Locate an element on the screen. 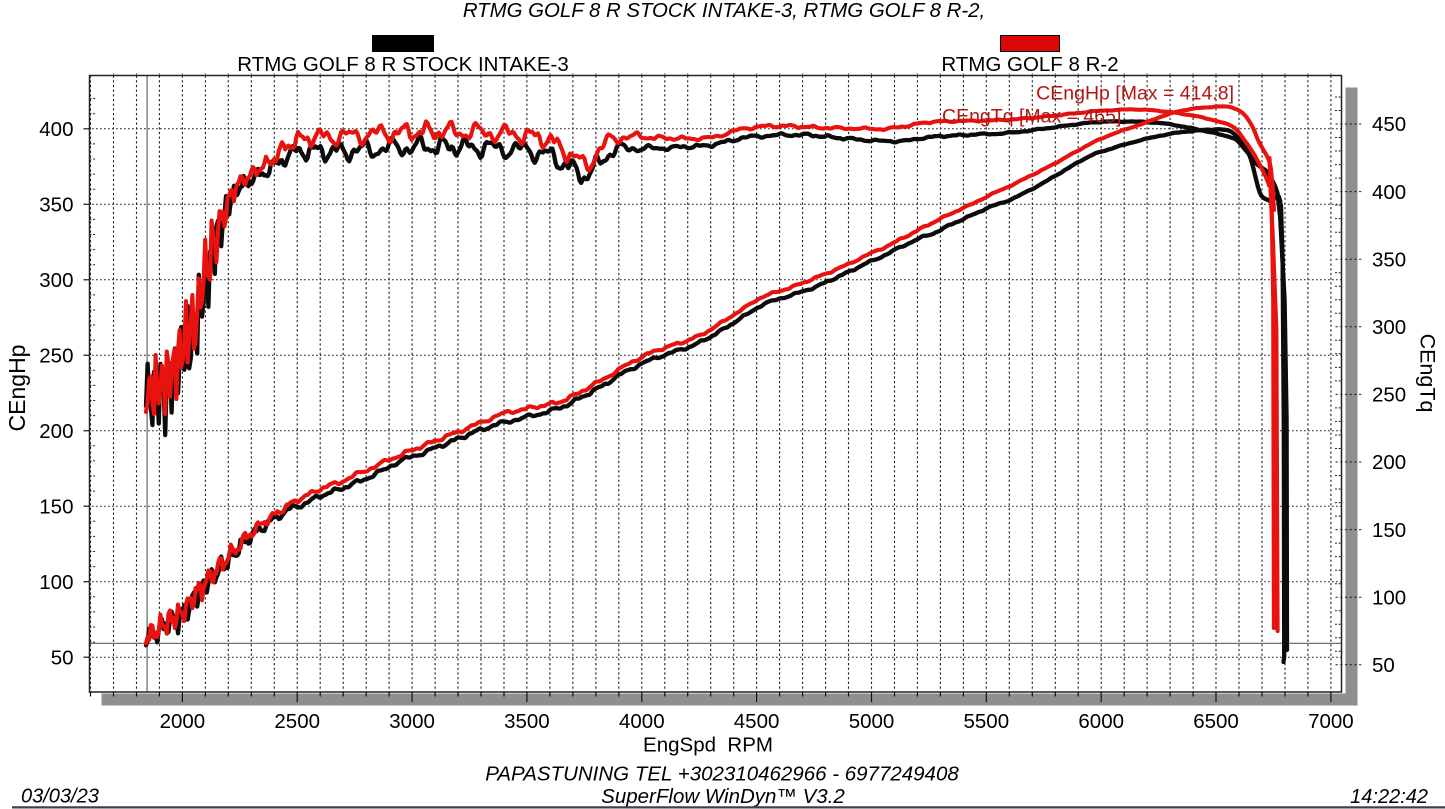 The width and height of the screenshot is (1445, 809). svg-text: 6500 is located at coordinates (1216, 721).